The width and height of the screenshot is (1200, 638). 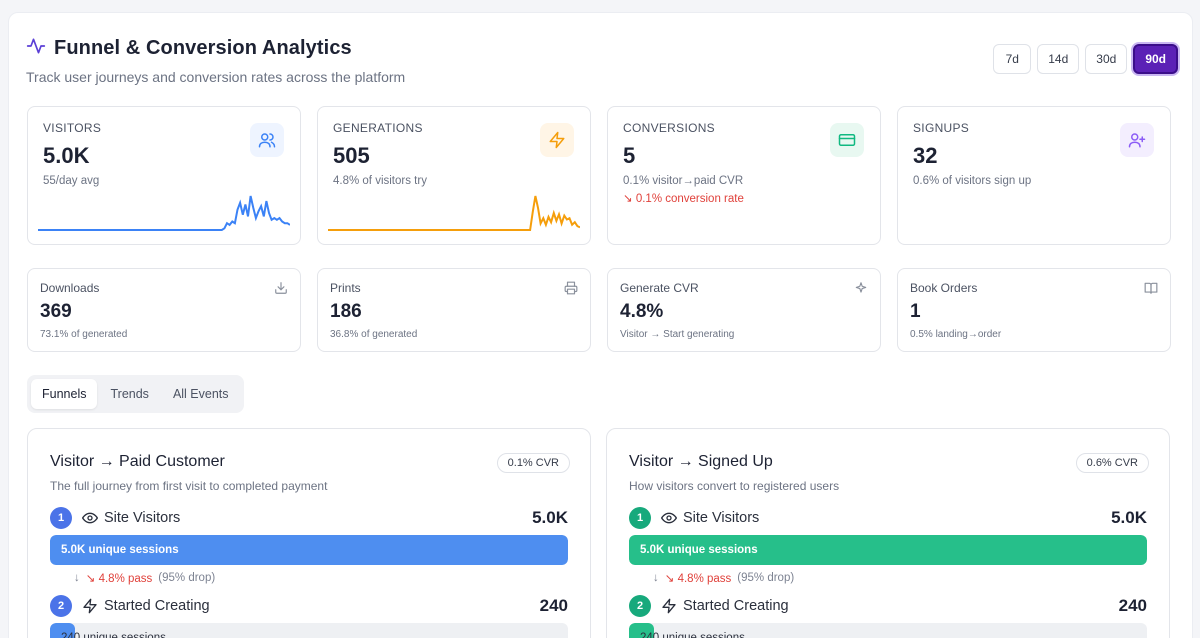 I want to click on generations-sparkline, so click(x=454, y=213).